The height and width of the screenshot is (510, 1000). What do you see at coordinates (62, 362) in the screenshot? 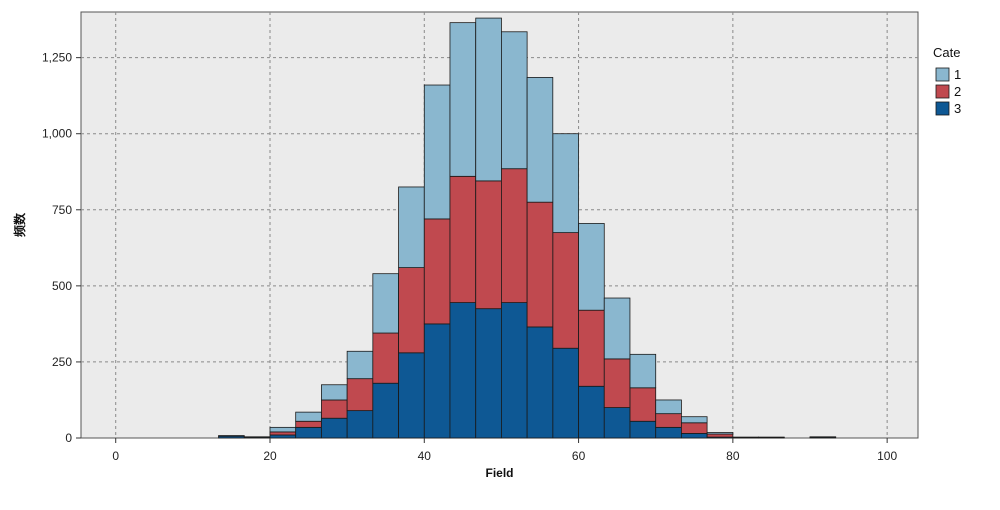
I see `y-tick-label: 250` at bounding box center [62, 362].